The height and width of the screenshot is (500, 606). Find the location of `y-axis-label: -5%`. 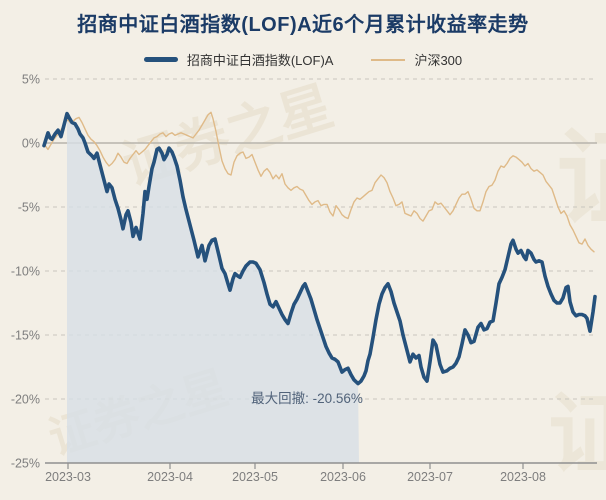

y-axis-label: -5% is located at coordinates (29, 208).